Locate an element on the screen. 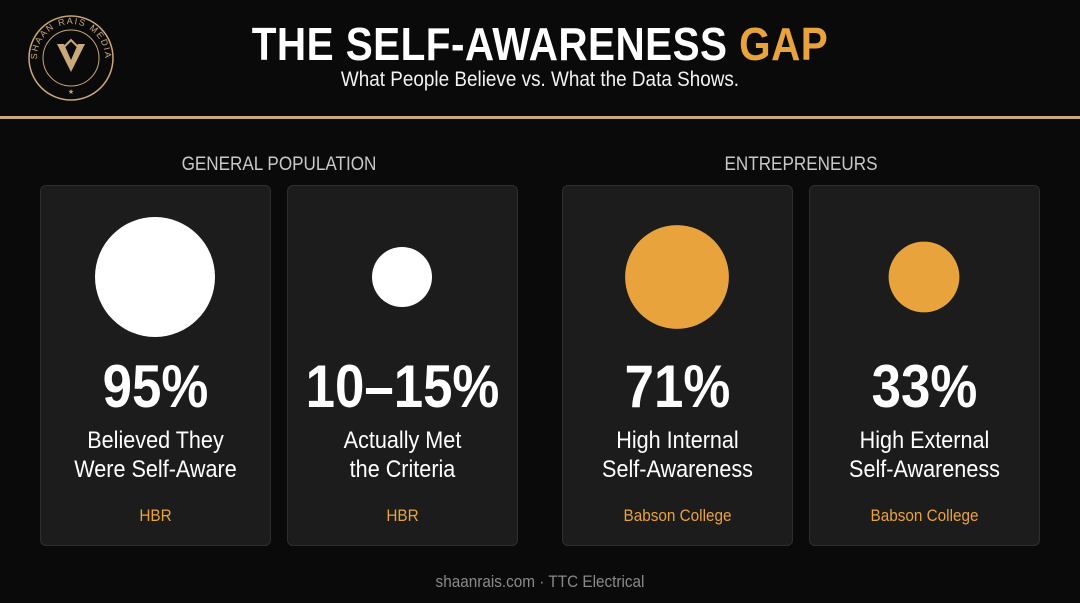 This screenshot has height=603, width=1080. stat-description: Actually Met the Criteria is located at coordinates (403, 455).